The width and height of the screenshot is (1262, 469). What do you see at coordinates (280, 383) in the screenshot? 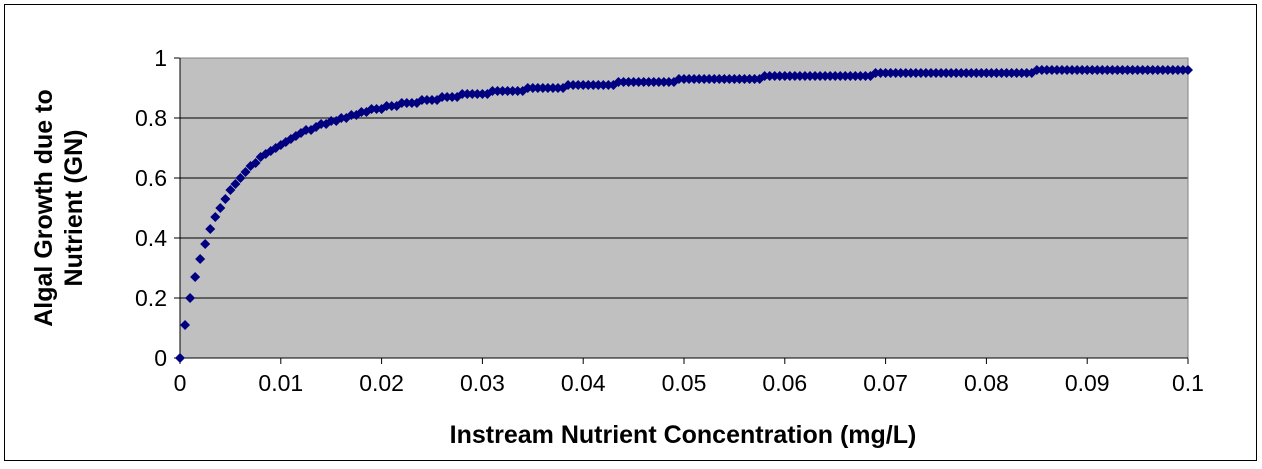
I see `x-tick-label: 0.01` at bounding box center [280, 383].